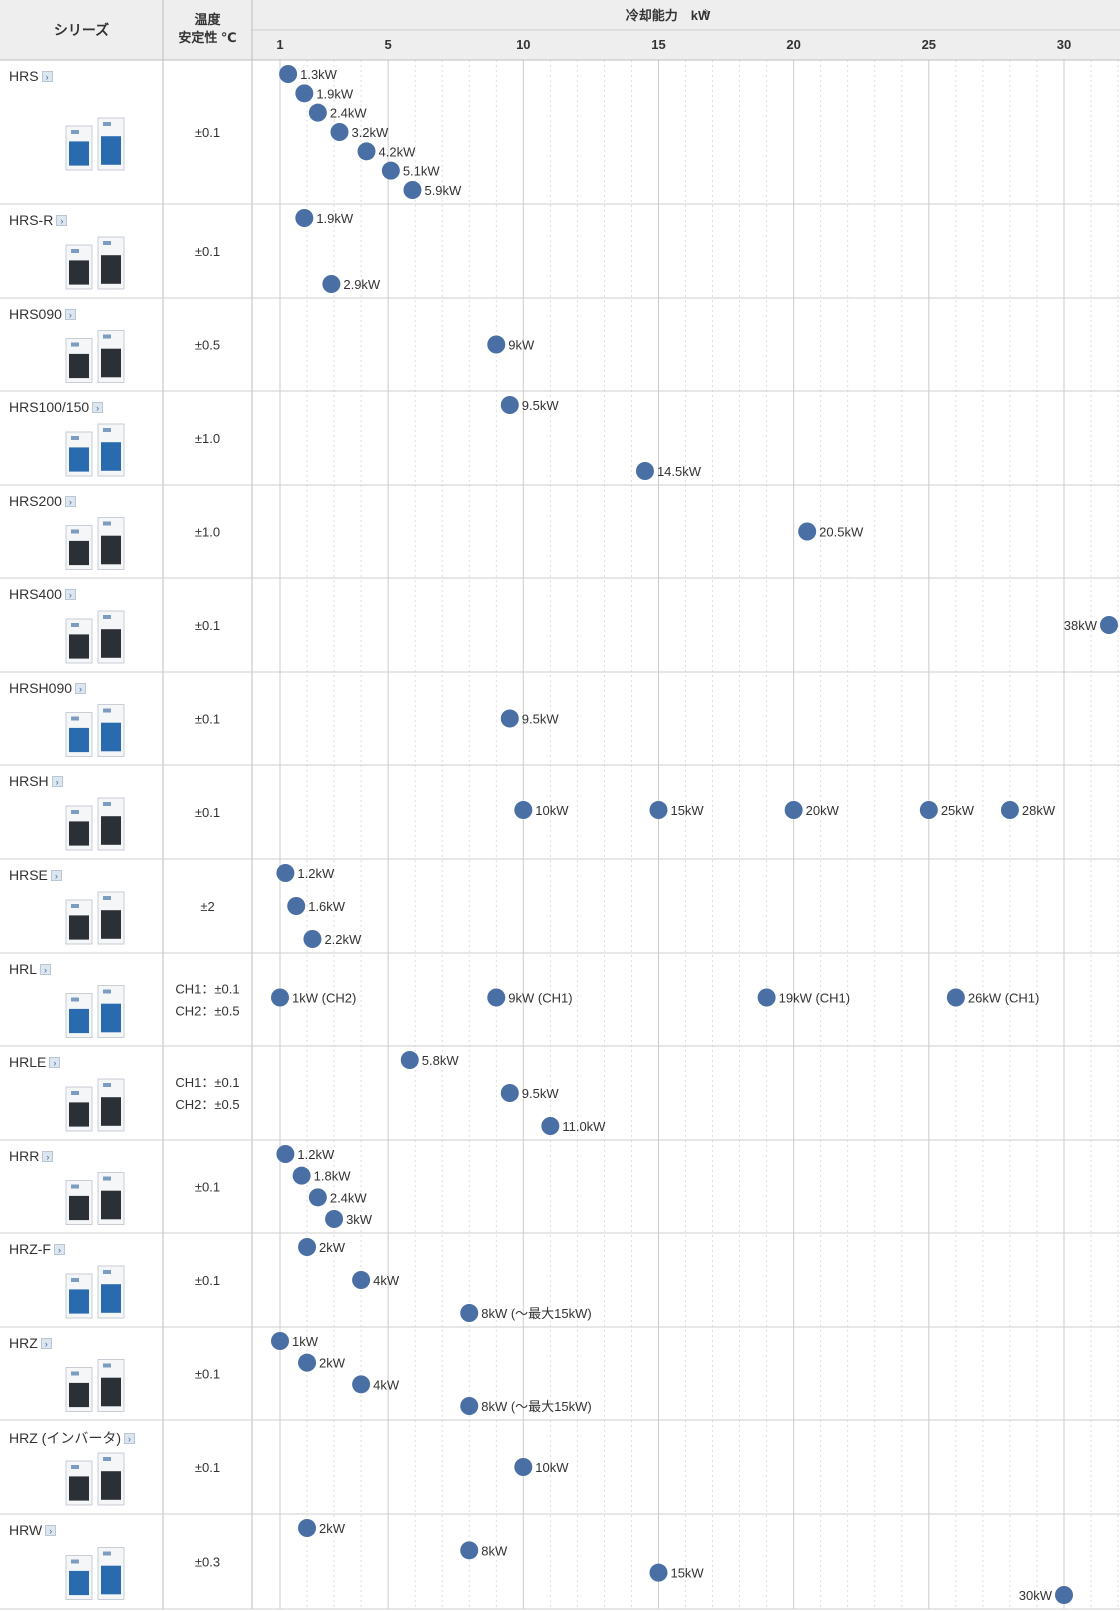 The width and height of the screenshot is (1120, 1611). I want to click on data-label: 4kW, so click(386, 1384).